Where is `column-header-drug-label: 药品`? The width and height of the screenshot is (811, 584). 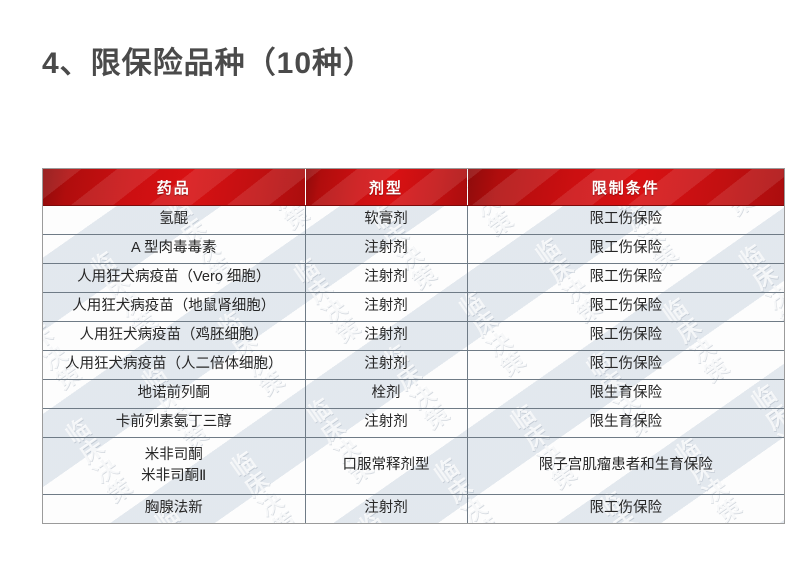
column-header-drug-label: 药品 is located at coordinates (173, 188).